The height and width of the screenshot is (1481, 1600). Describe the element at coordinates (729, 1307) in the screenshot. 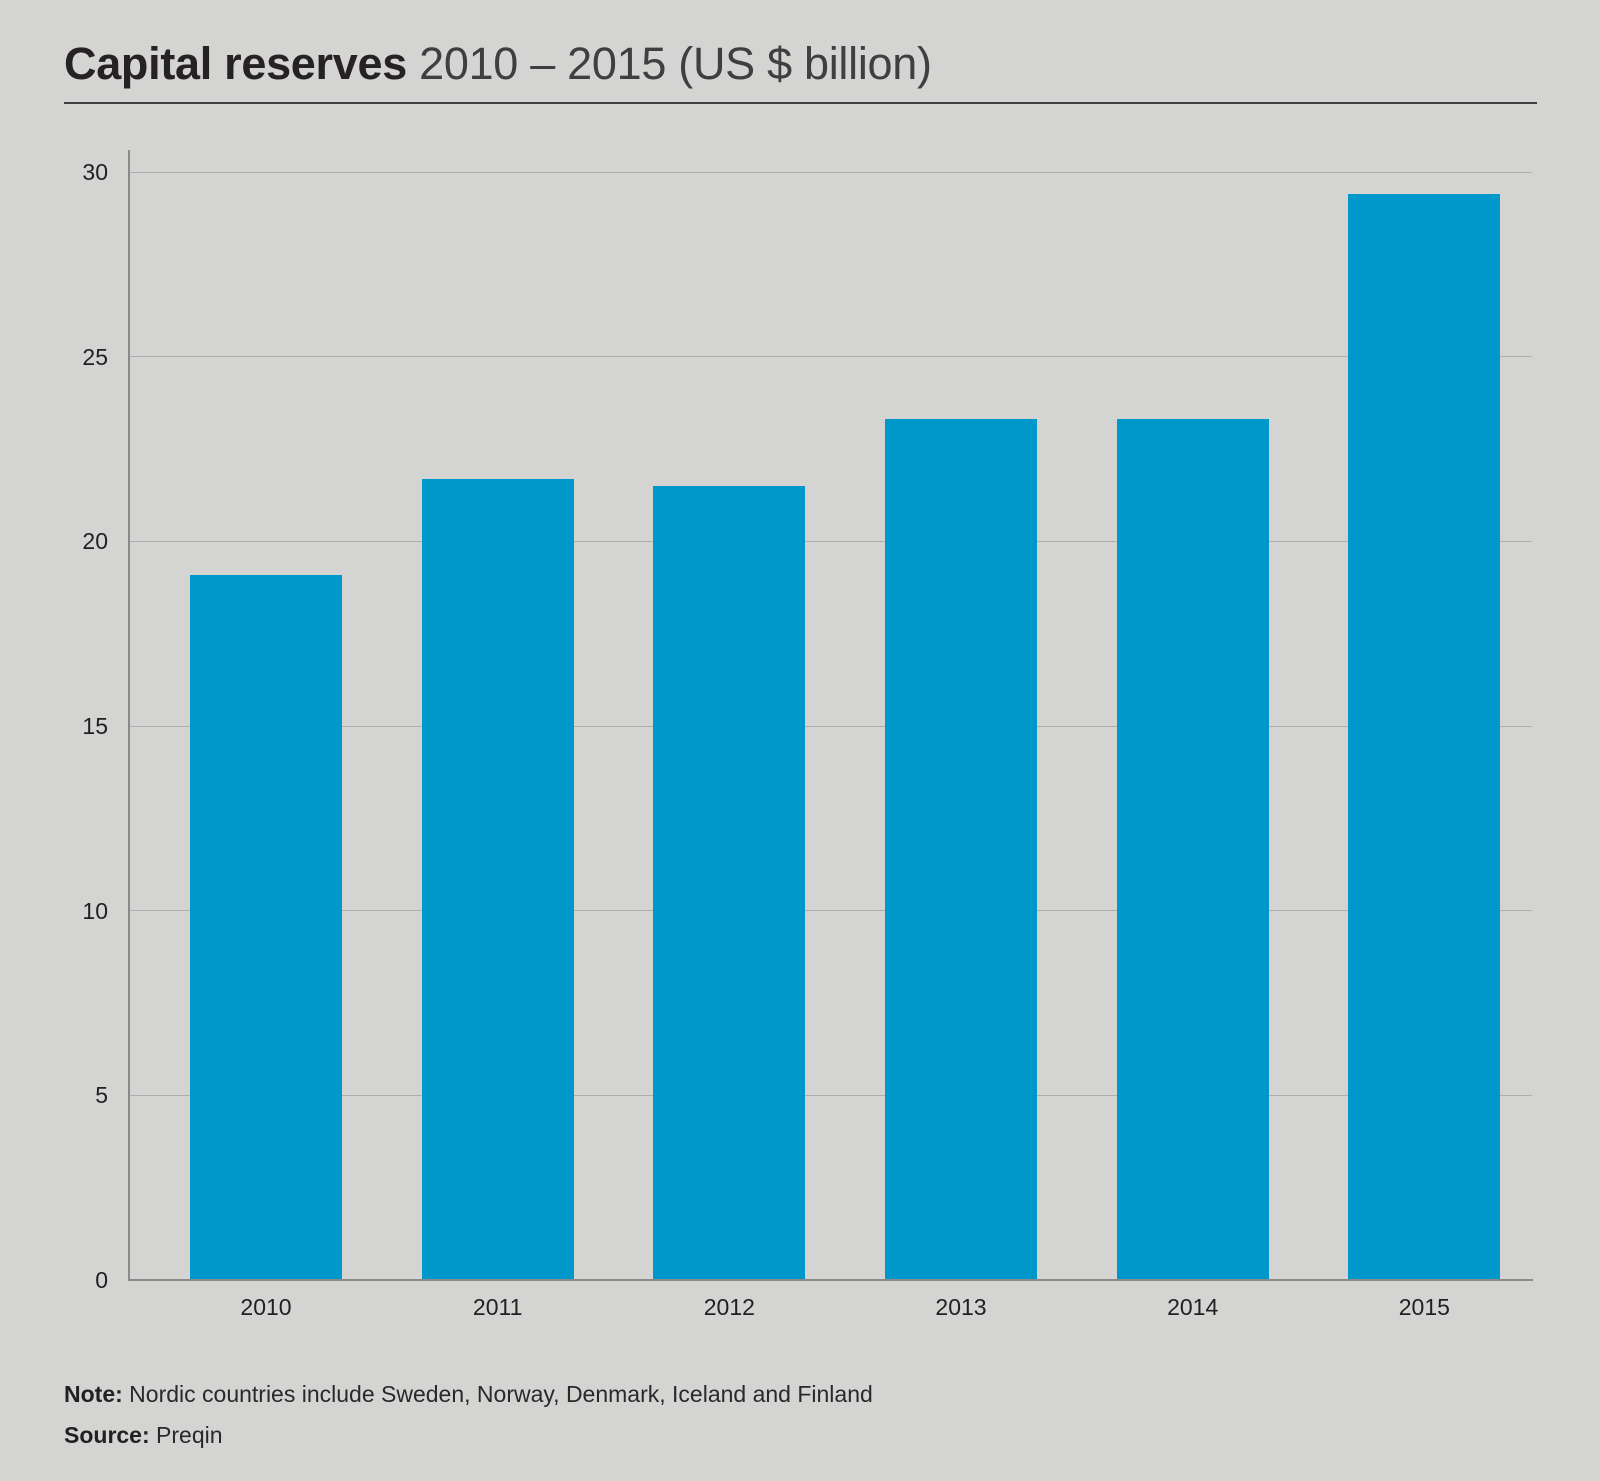

I see `x-axis-label: 2012` at that location.